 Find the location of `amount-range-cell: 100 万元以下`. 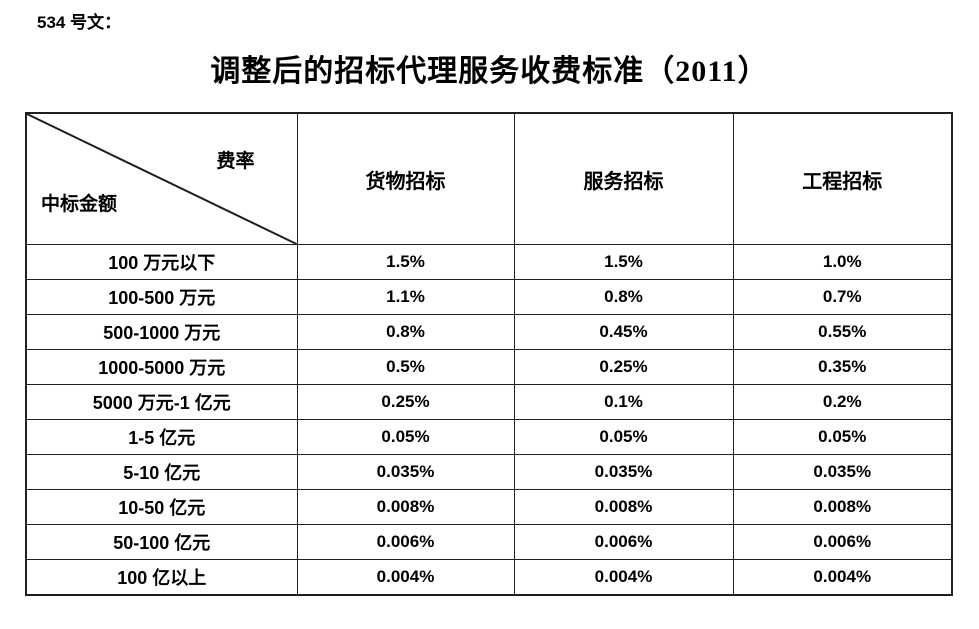

amount-range-cell: 100 万元以下 is located at coordinates (161, 262).